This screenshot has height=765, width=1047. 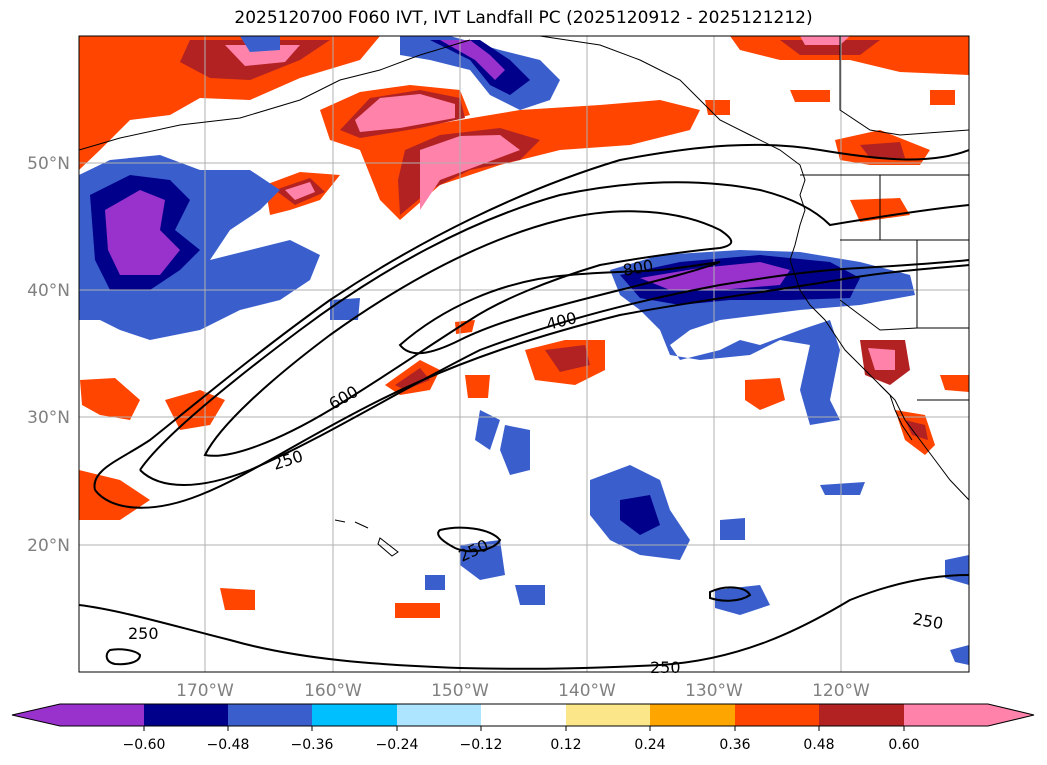 I want to click on lon-label: 120°W, so click(x=841, y=691).